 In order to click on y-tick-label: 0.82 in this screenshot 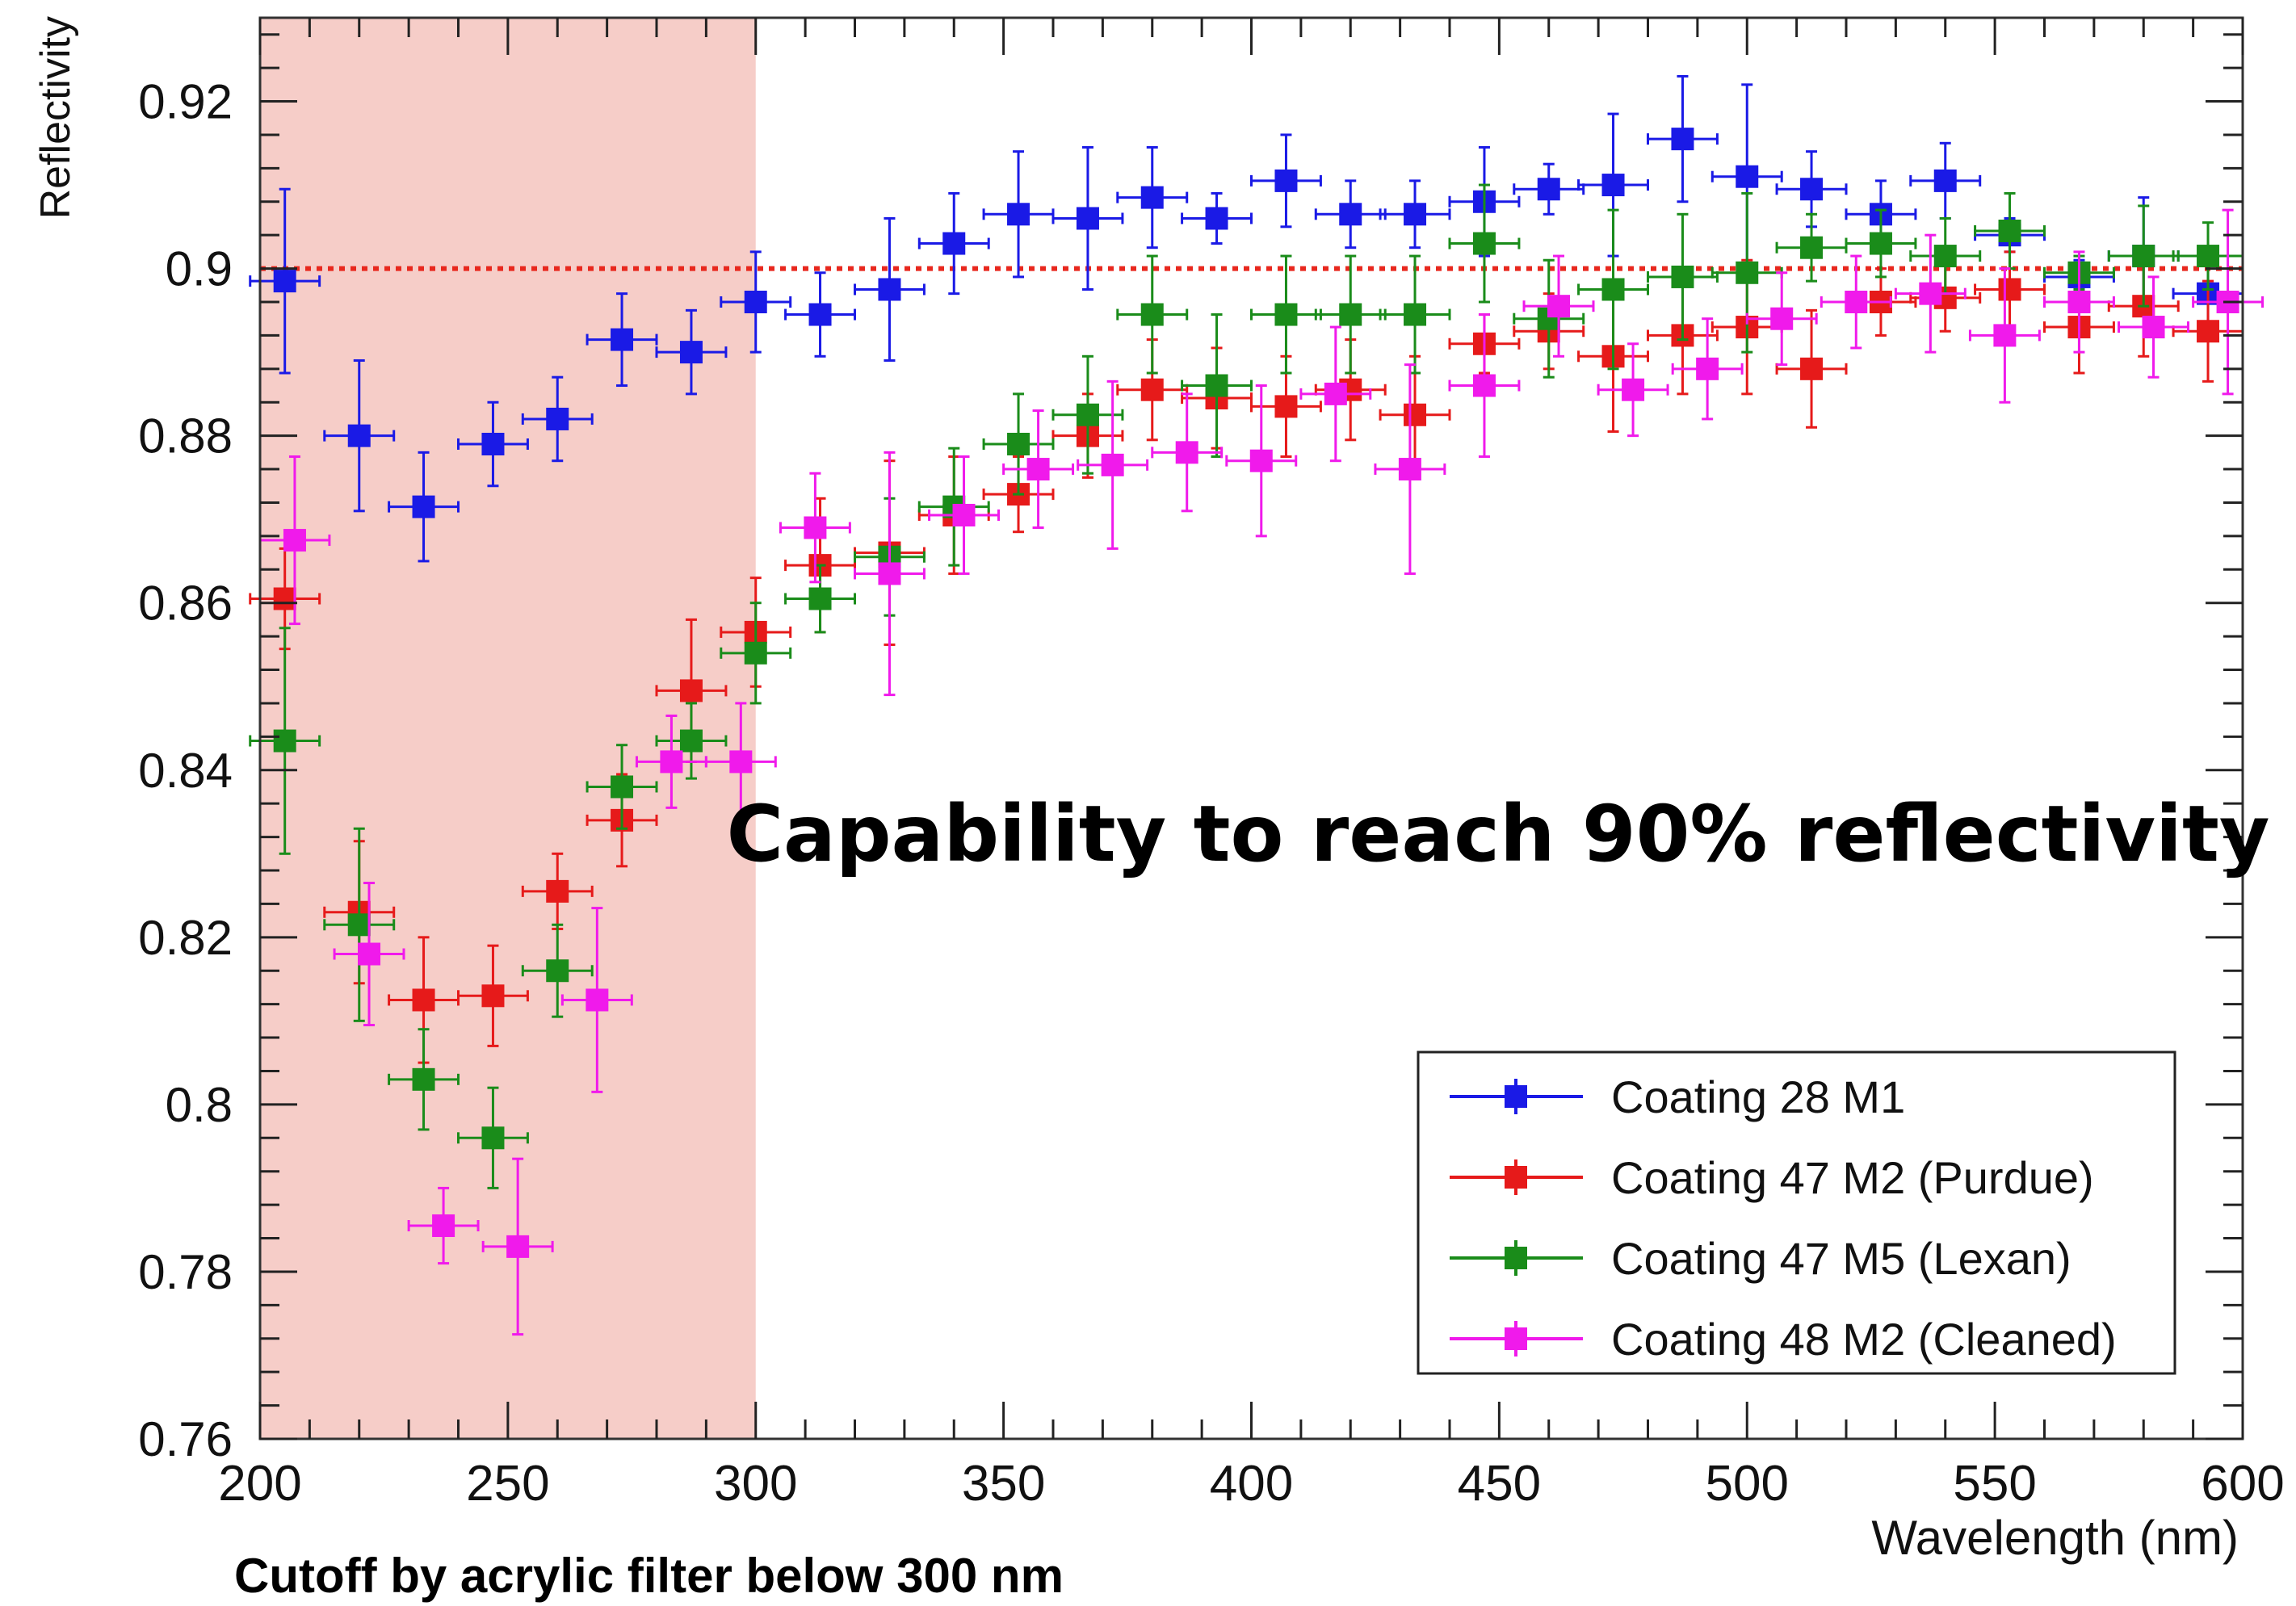, I will do `click(186, 938)`.